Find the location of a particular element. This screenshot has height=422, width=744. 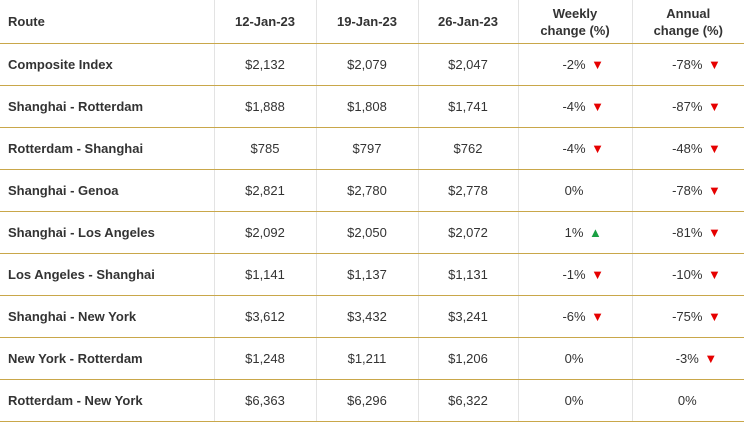

annual-change-value: -3% is located at coordinates (687, 358).